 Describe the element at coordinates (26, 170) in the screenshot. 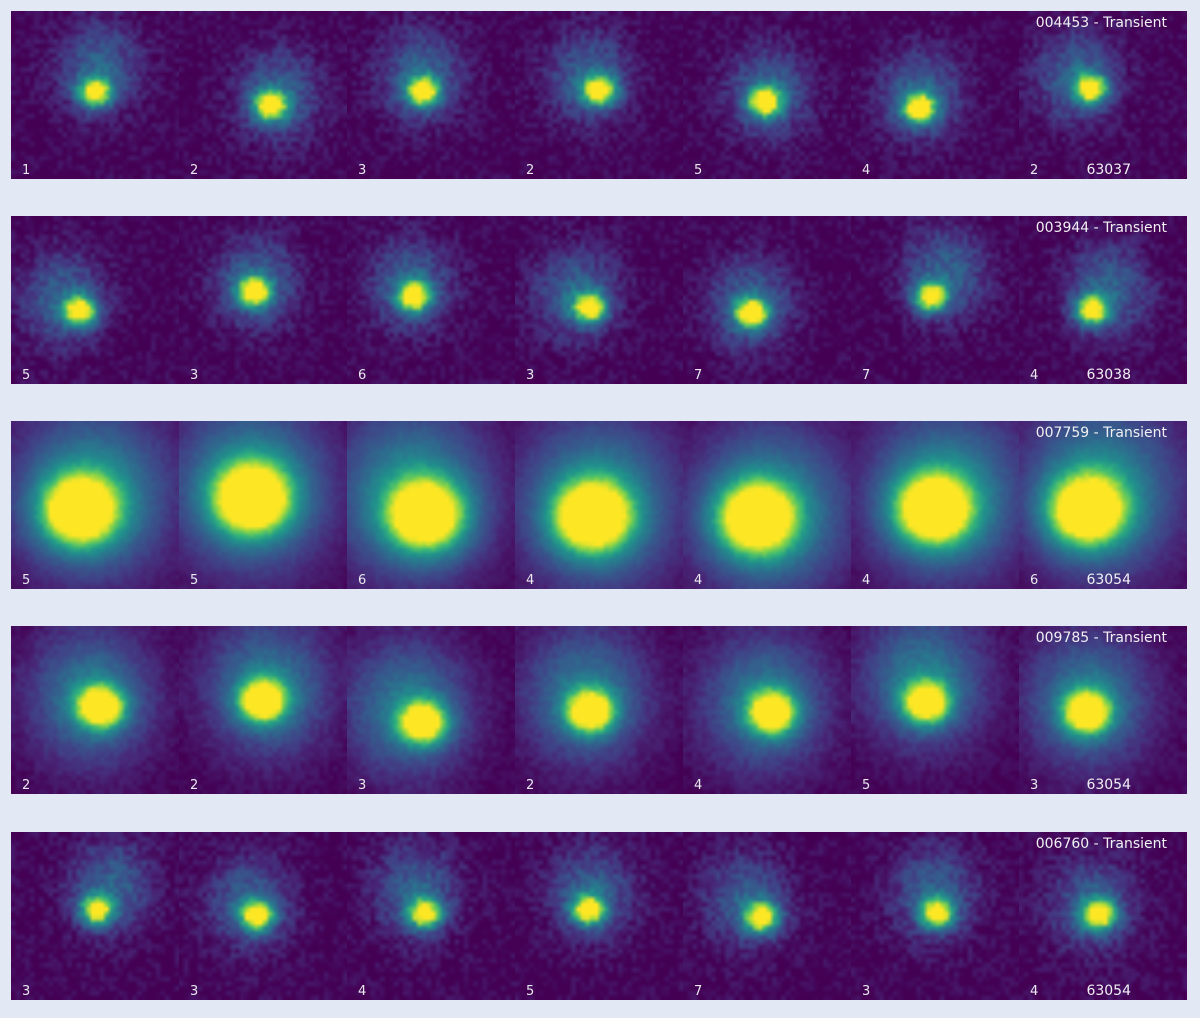

I see `panel-count: 1` at that location.